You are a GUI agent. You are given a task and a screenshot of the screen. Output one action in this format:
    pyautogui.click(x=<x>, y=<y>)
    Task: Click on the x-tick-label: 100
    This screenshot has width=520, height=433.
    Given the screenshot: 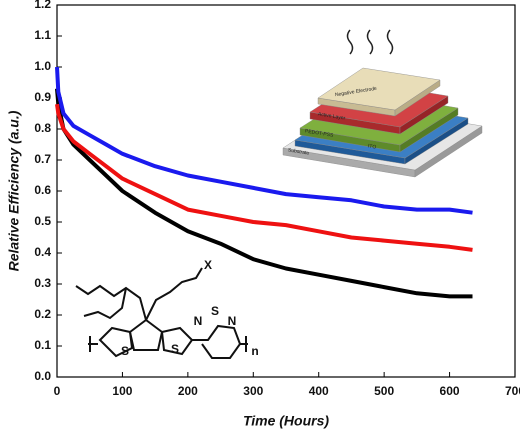 What is the action you would take?
    pyautogui.click(x=122, y=391)
    